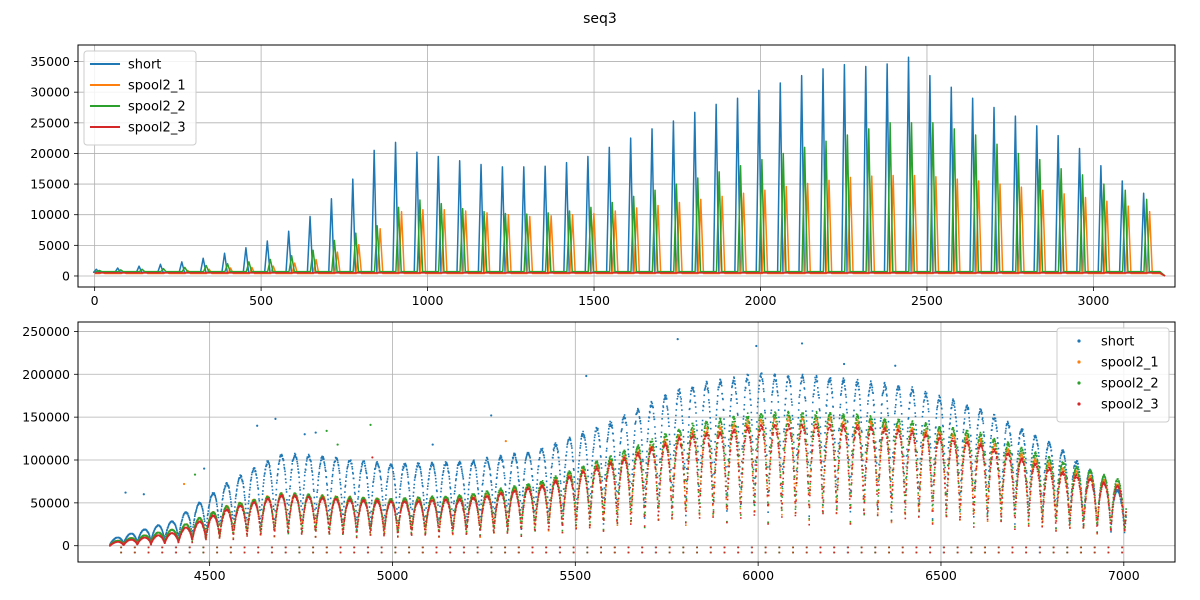 The image size is (1200, 600). Describe the element at coordinates (575, 575) in the screenshot. I see `x-tick-label: 5500` at that location.